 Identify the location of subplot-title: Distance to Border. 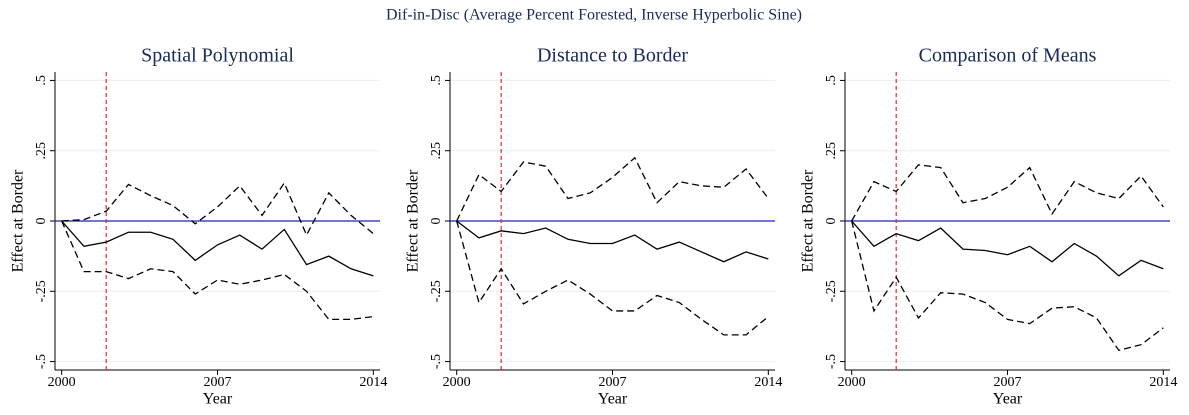
(612, 56).